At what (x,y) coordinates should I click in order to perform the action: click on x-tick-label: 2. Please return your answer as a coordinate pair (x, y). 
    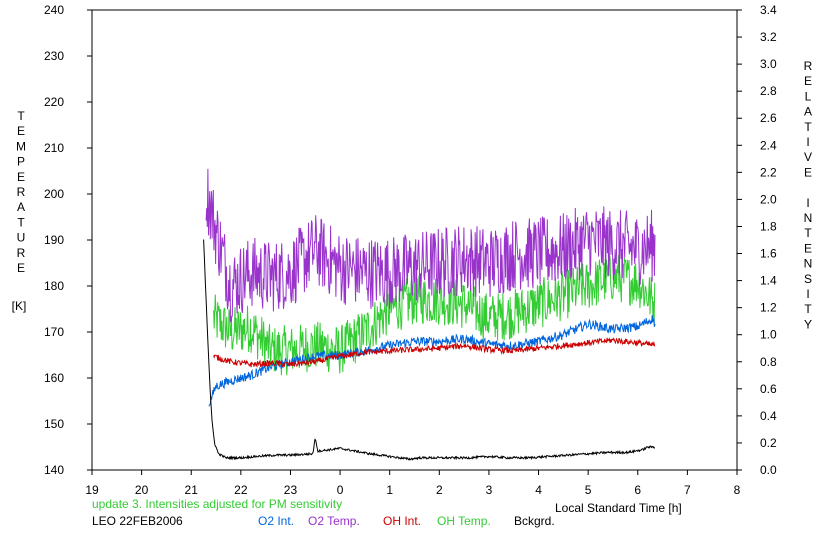
    Looking at the image, I should click on (439, 490).